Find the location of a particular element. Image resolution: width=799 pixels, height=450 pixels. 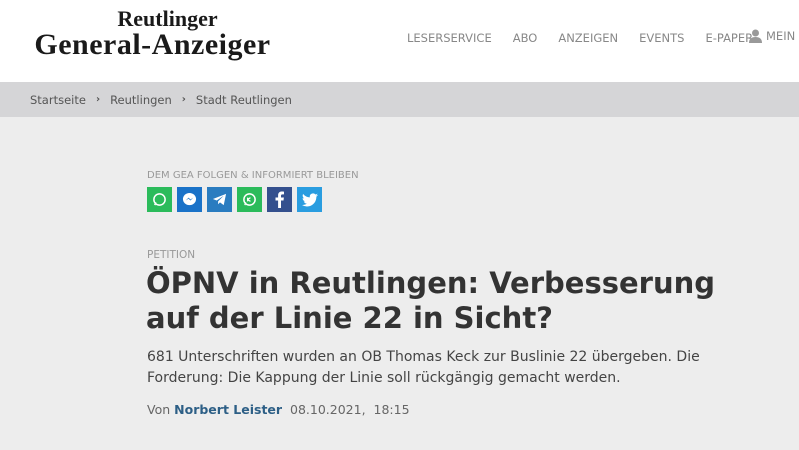

author-link: Norbert Leister is located at coordinates (228, 409).